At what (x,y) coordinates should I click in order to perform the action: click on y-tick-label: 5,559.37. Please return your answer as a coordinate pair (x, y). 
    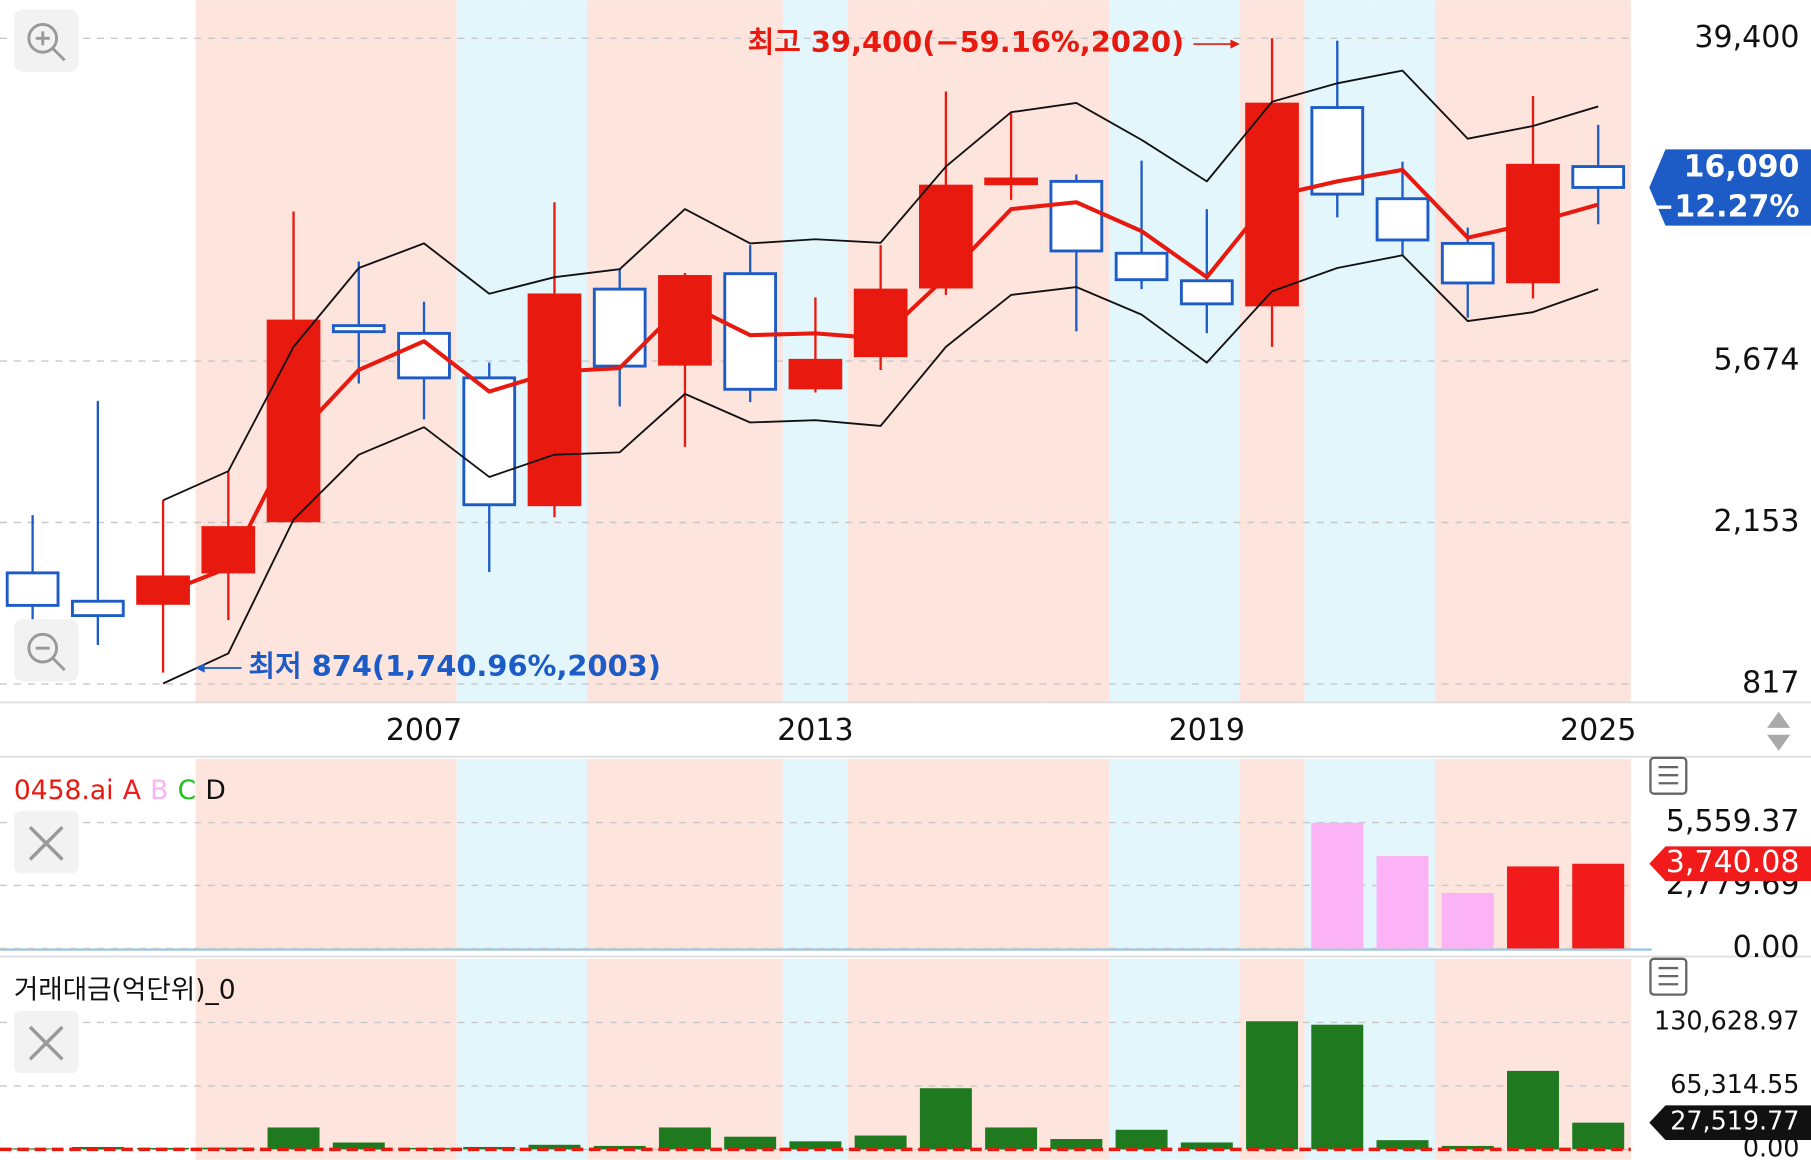
    Looking at the image, I should click on (1733, 821).